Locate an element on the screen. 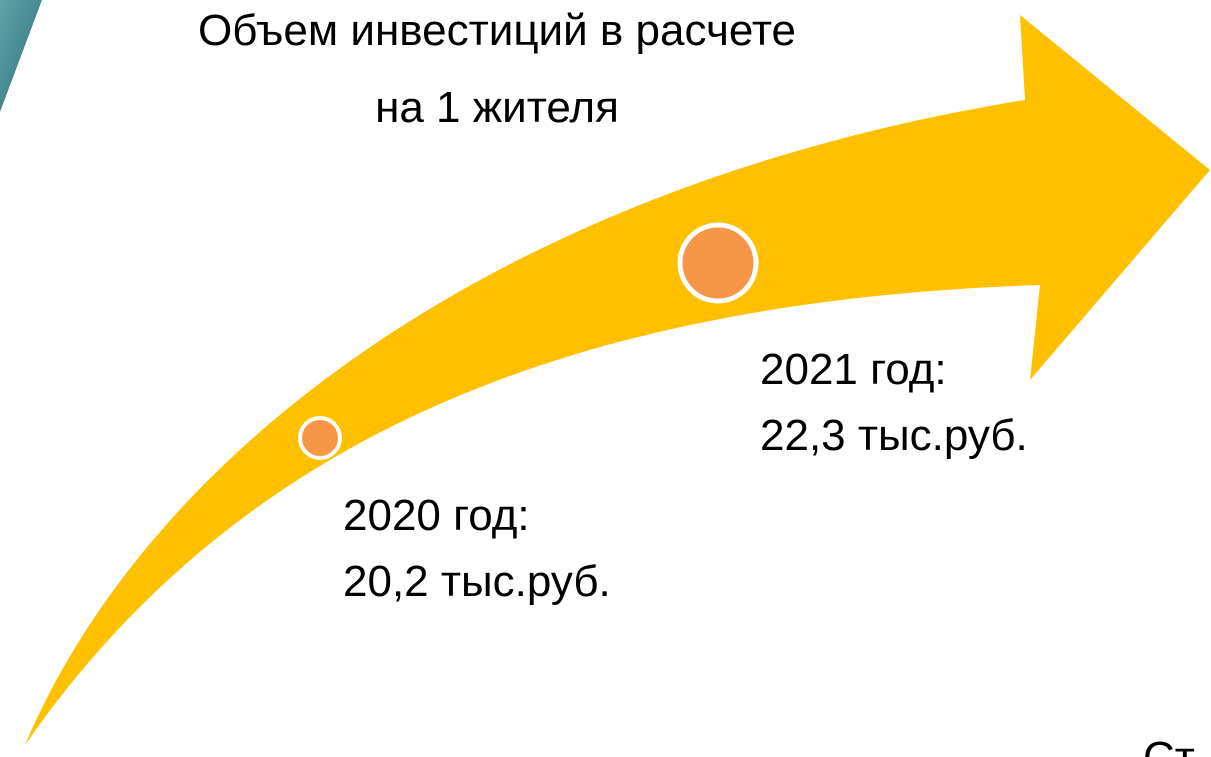 Image resolution: width=1211 pixels, height=757 pixels. point-year: 2020 год: is located at coordinates (436, 515).